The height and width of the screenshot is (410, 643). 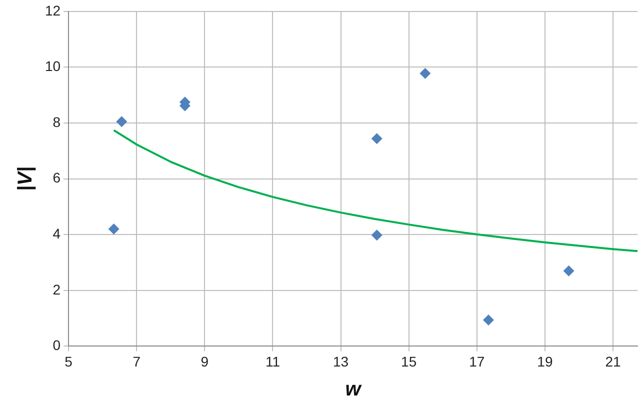 I want to click on x-tick-label: 11, so click(x=272, y=361).